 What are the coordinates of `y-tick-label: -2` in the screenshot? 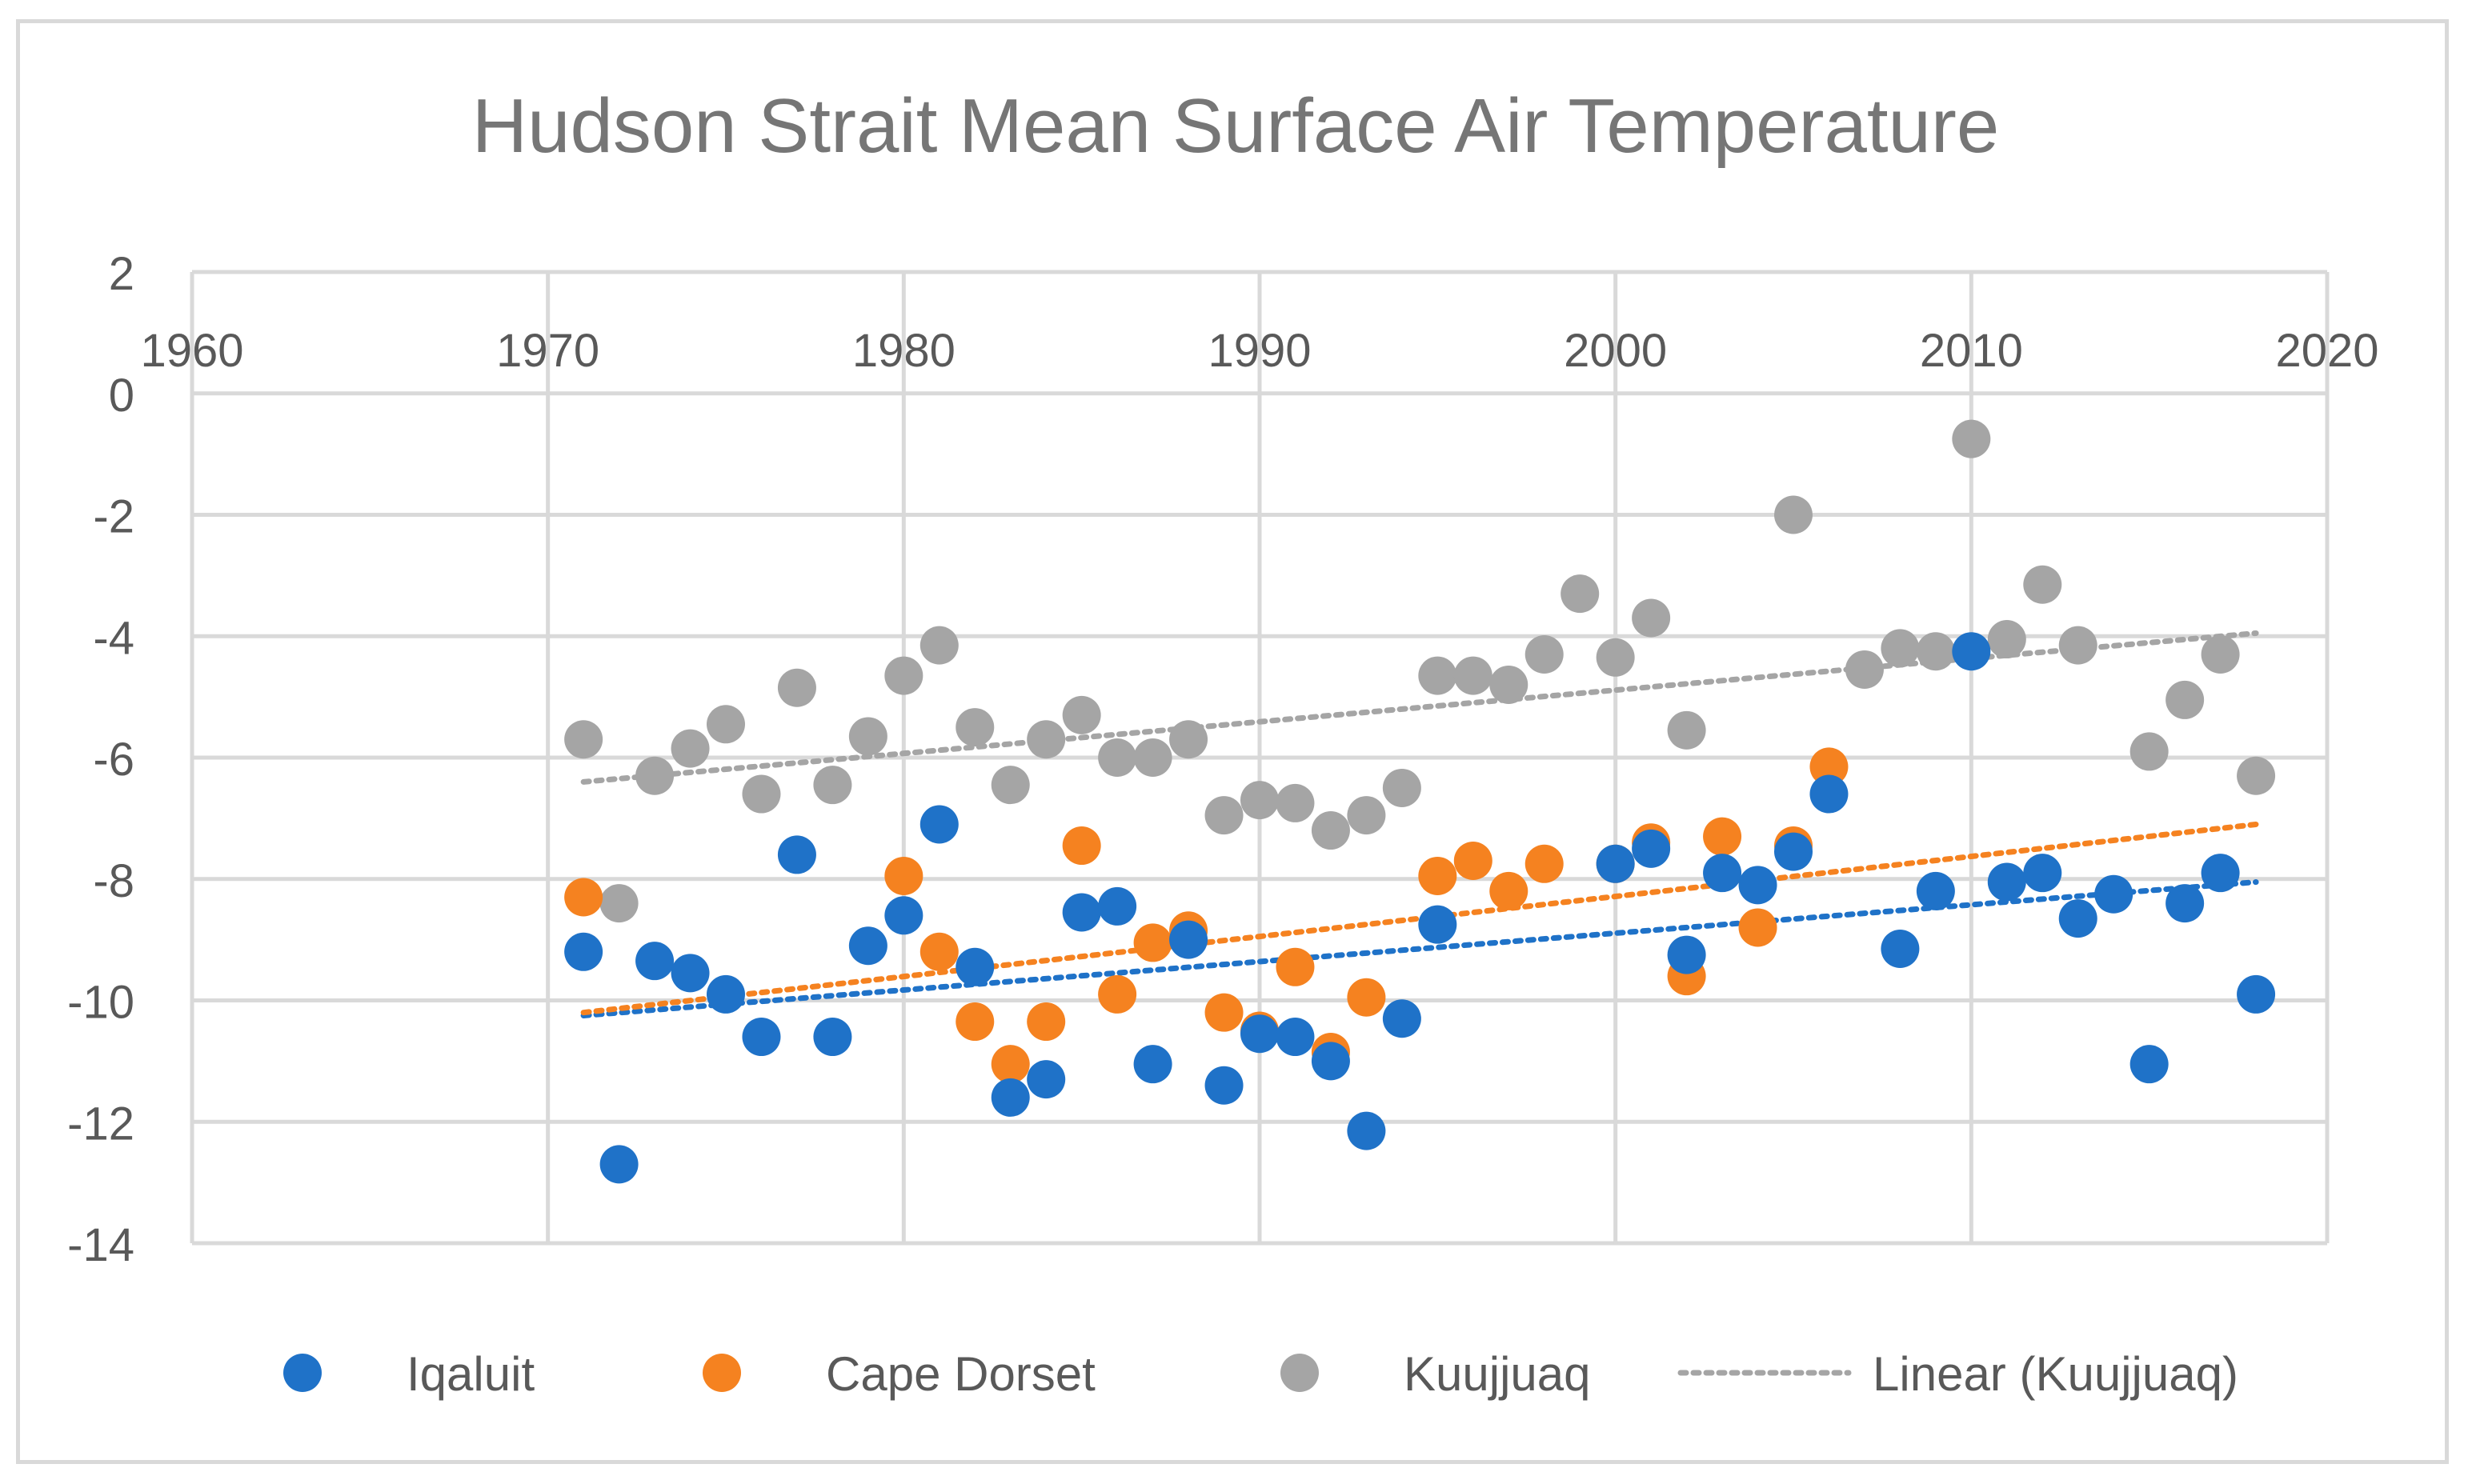 It's located at (114, 517).